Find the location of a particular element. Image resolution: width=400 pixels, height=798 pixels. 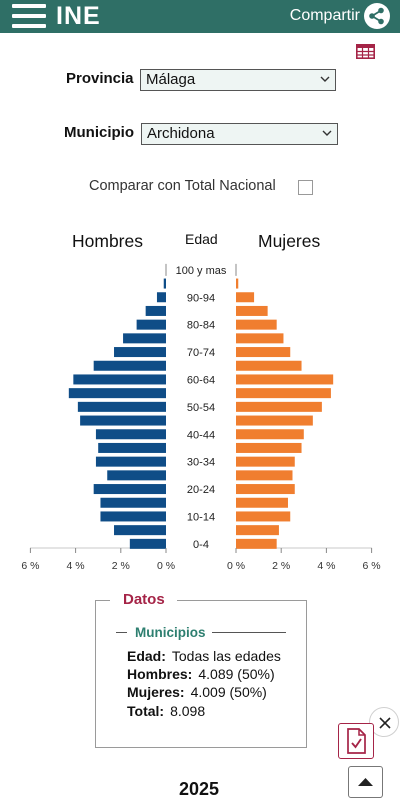

hombres-row: Hombres: 4.089 (50%) is located at coordinates (201, 674).